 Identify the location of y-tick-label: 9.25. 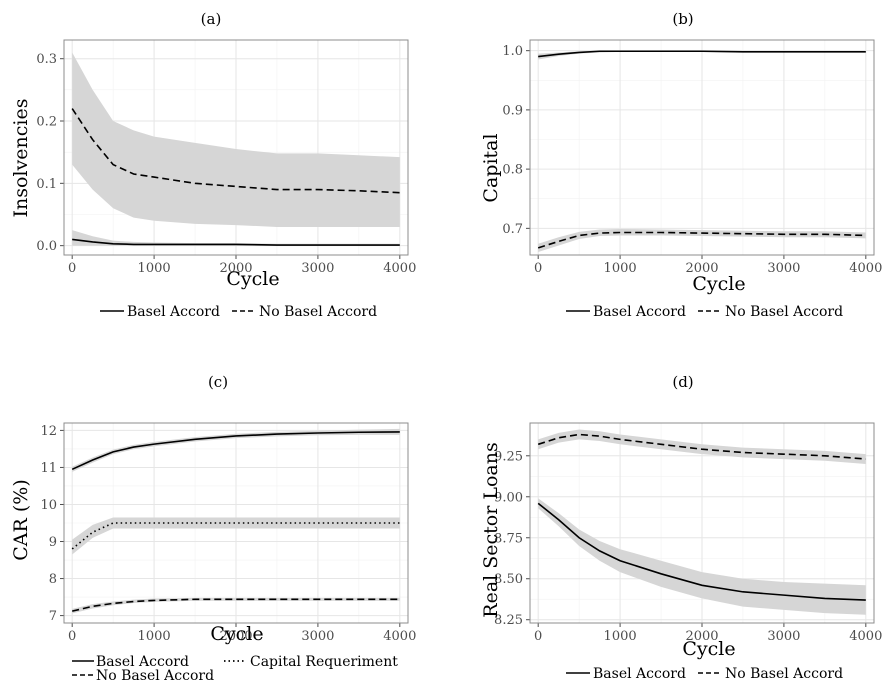
(508, 456).